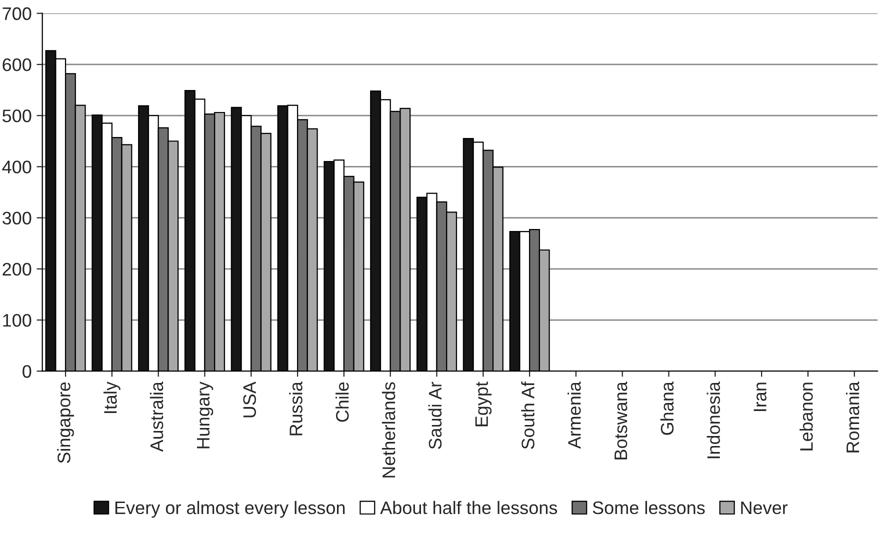 The width and height of the screenshot is (882, 534). I want to click on x-tick-label: Italy, so click(112, 397).